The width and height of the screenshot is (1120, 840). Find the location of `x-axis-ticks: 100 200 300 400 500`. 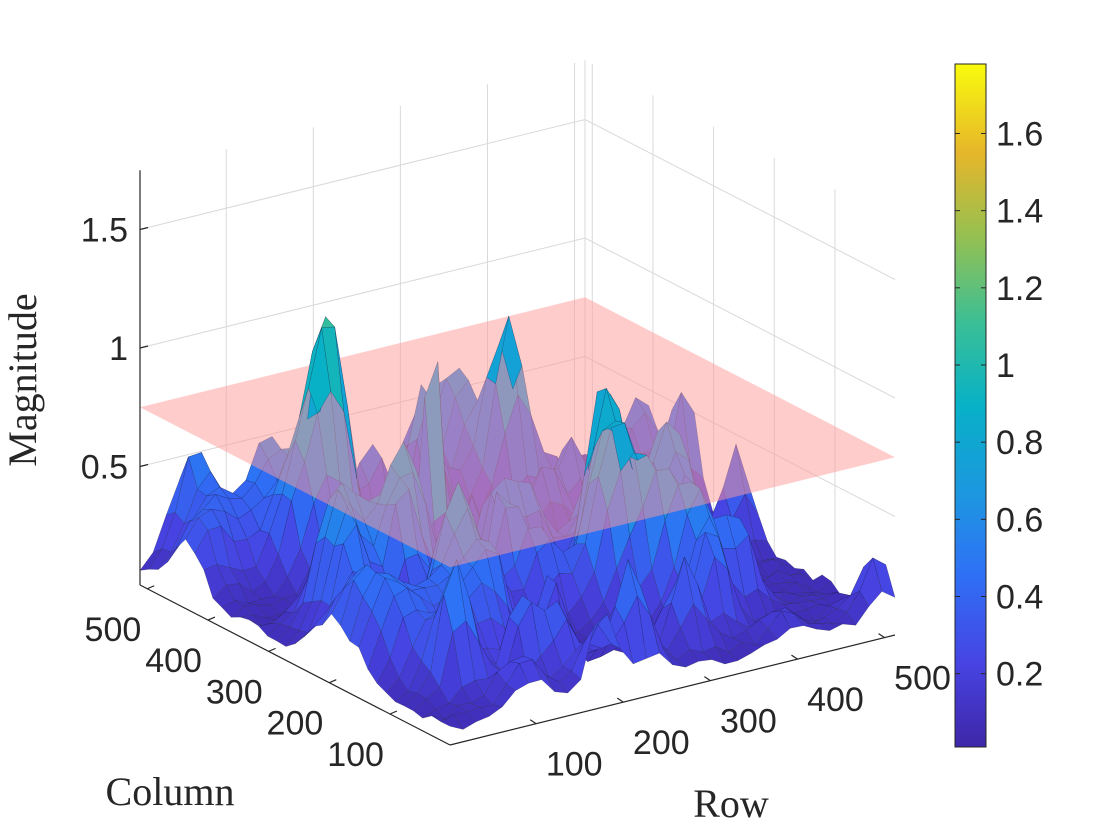

x-axis-ticks: 100 200 300 400 500 is located at coordinates (740, 708).